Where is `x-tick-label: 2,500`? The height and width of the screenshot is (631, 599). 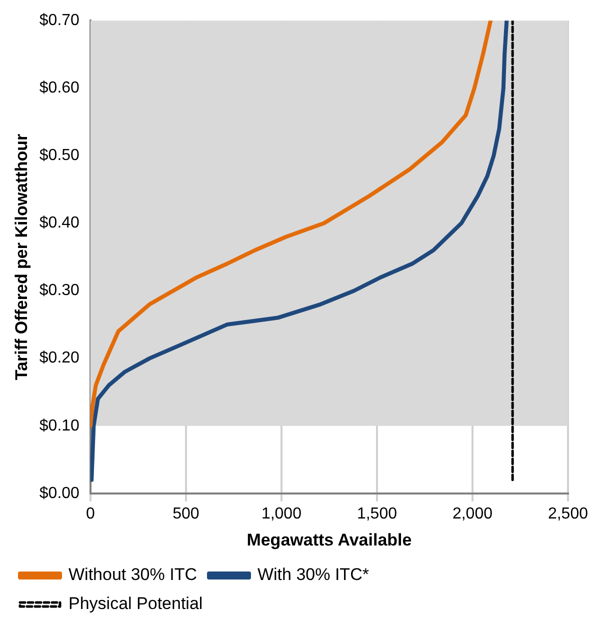 x-tick-label: 2,500 is located at coordinates (568, 513).